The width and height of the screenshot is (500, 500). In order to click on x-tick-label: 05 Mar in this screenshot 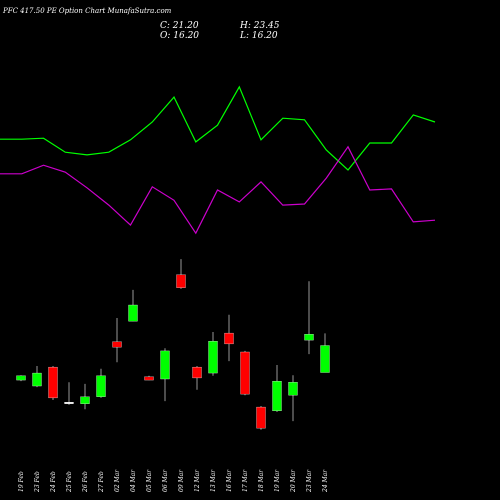, I will do `click(149, 480)`.